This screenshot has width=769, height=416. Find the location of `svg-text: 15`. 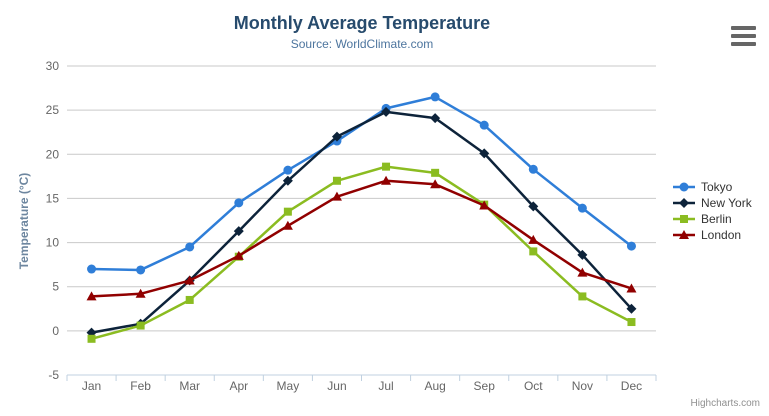

svg-text: 15 is located at coordinates (53, 198).